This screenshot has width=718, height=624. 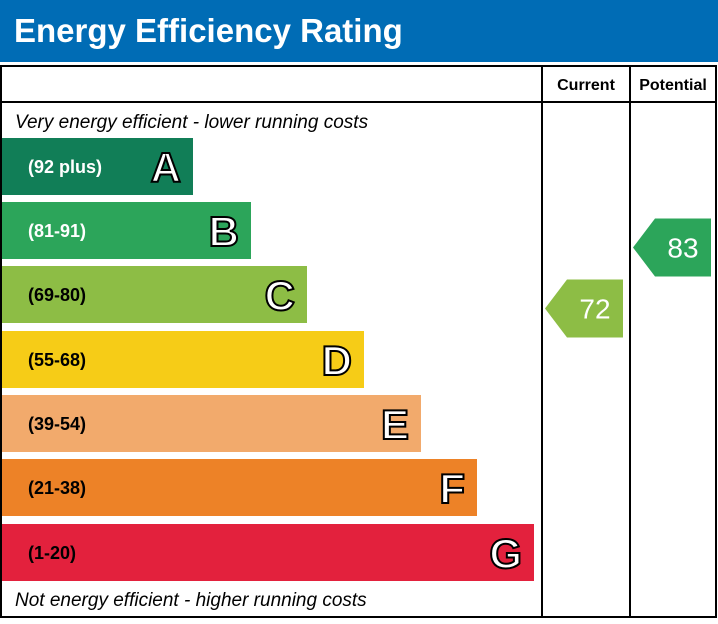 What do you see at coordinates (166, 167) in the screenshot?
I see `band-letter: A` at bounding box center [166, 167].